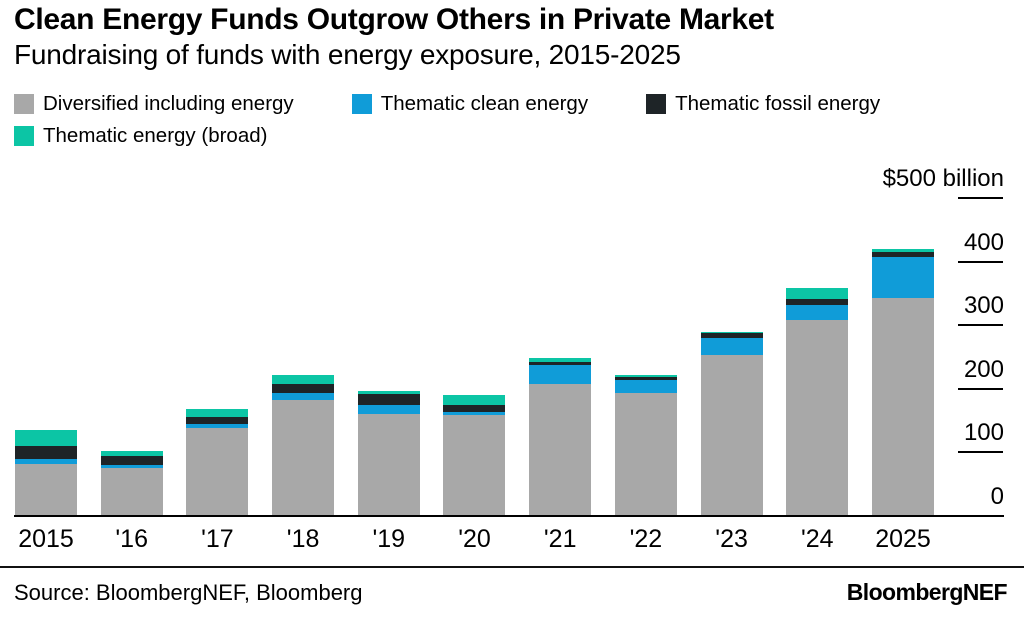 This screenshot has width=1024, height=621. I want to click on bloombergnef-logo: BloombergNEF, so click(927, 592).